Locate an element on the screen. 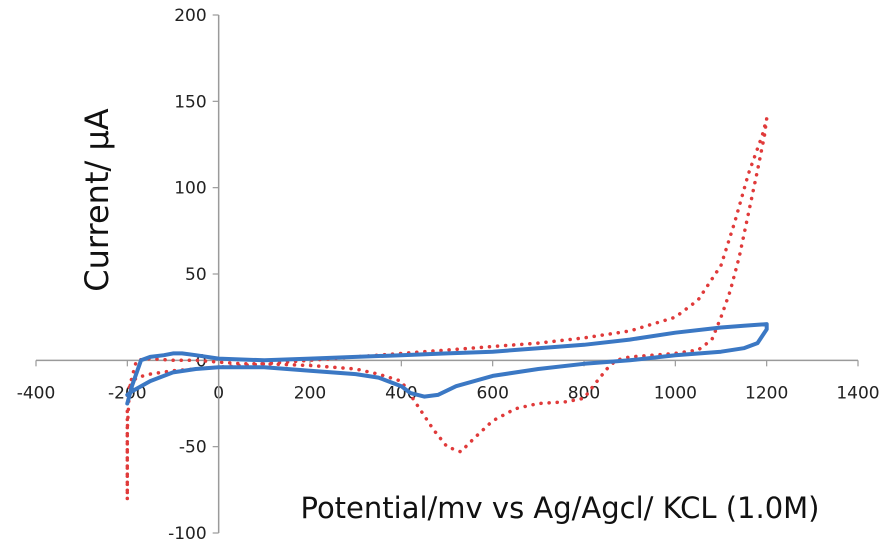 The width and height of the screenshot is (896, 550). y-tick-label: 150 is located at coordinates (190, 102).